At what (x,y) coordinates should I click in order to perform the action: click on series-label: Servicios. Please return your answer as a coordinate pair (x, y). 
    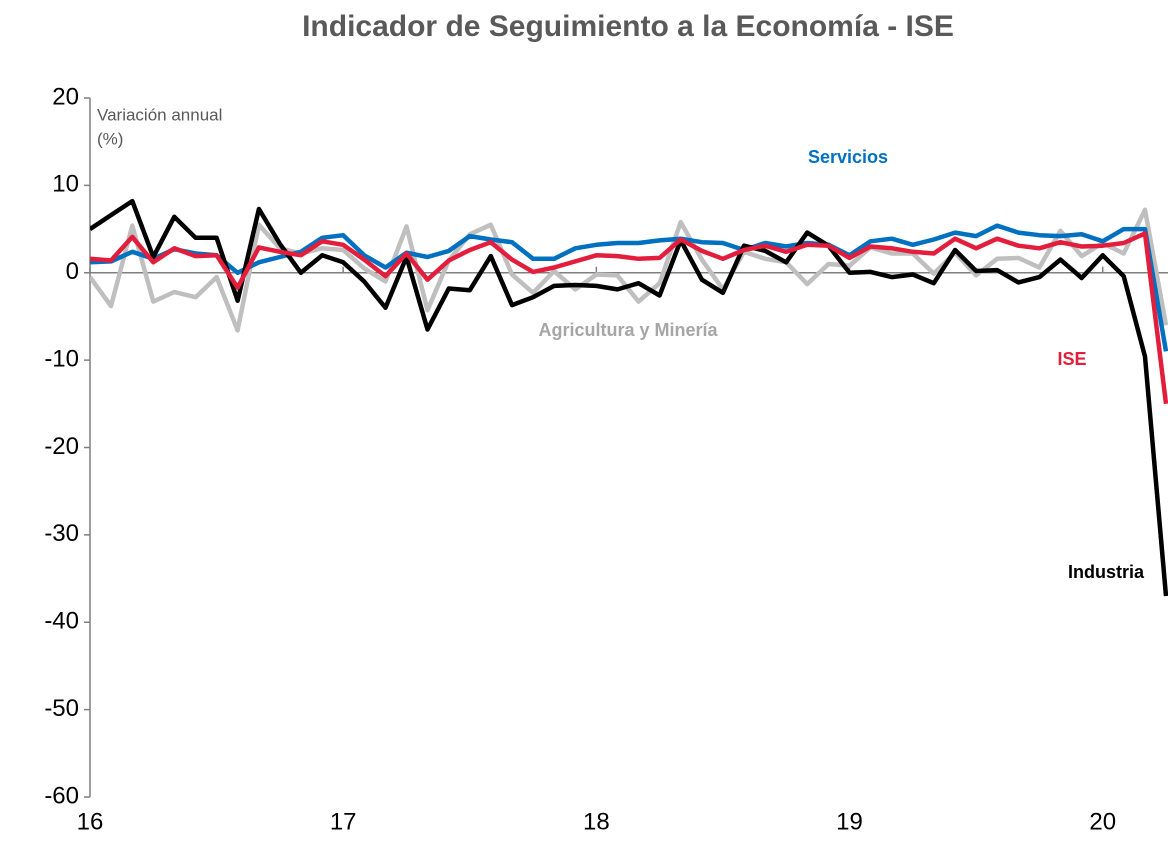
    Looking at the image, I should click on (848, 157).